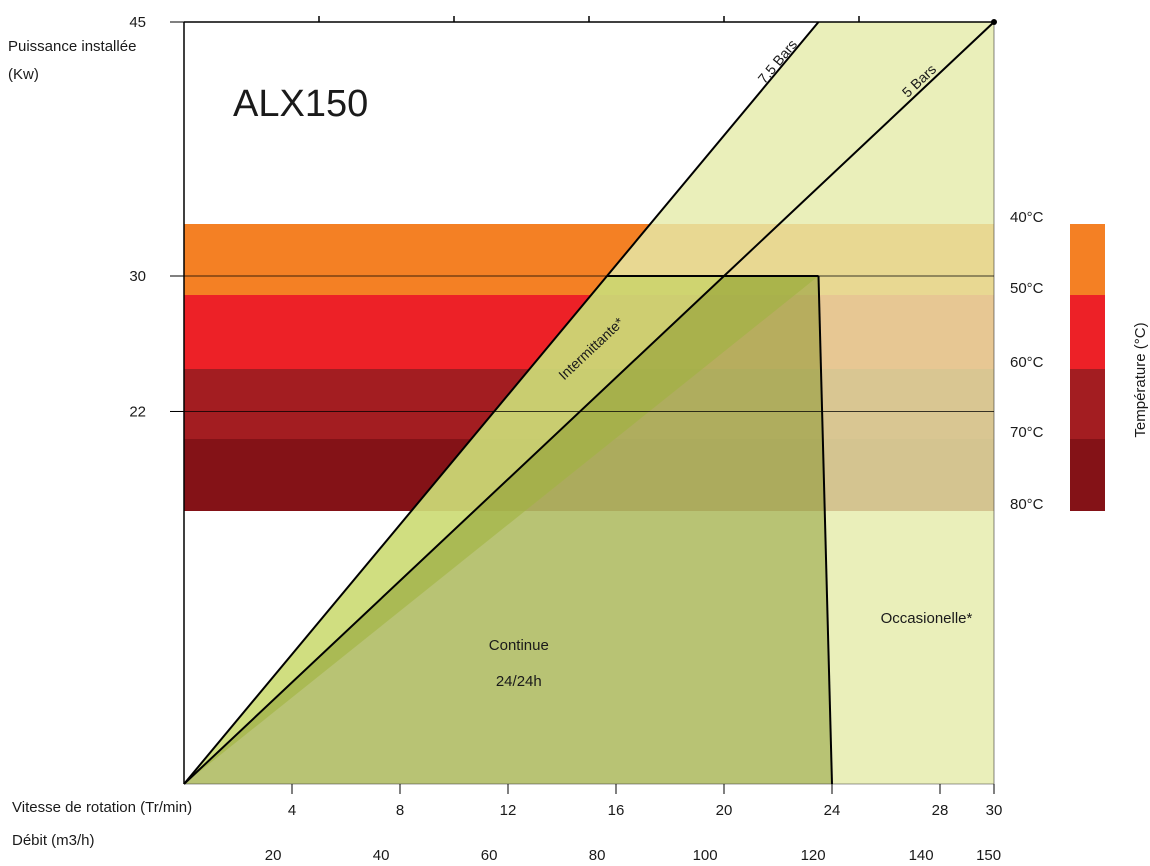 The height and width of the screenshot is (866, 1150). What do you see at coordinates (1027, 288) in the screenshot?
I see `legend-label: 50°C` at bounding box center [1027, 288].